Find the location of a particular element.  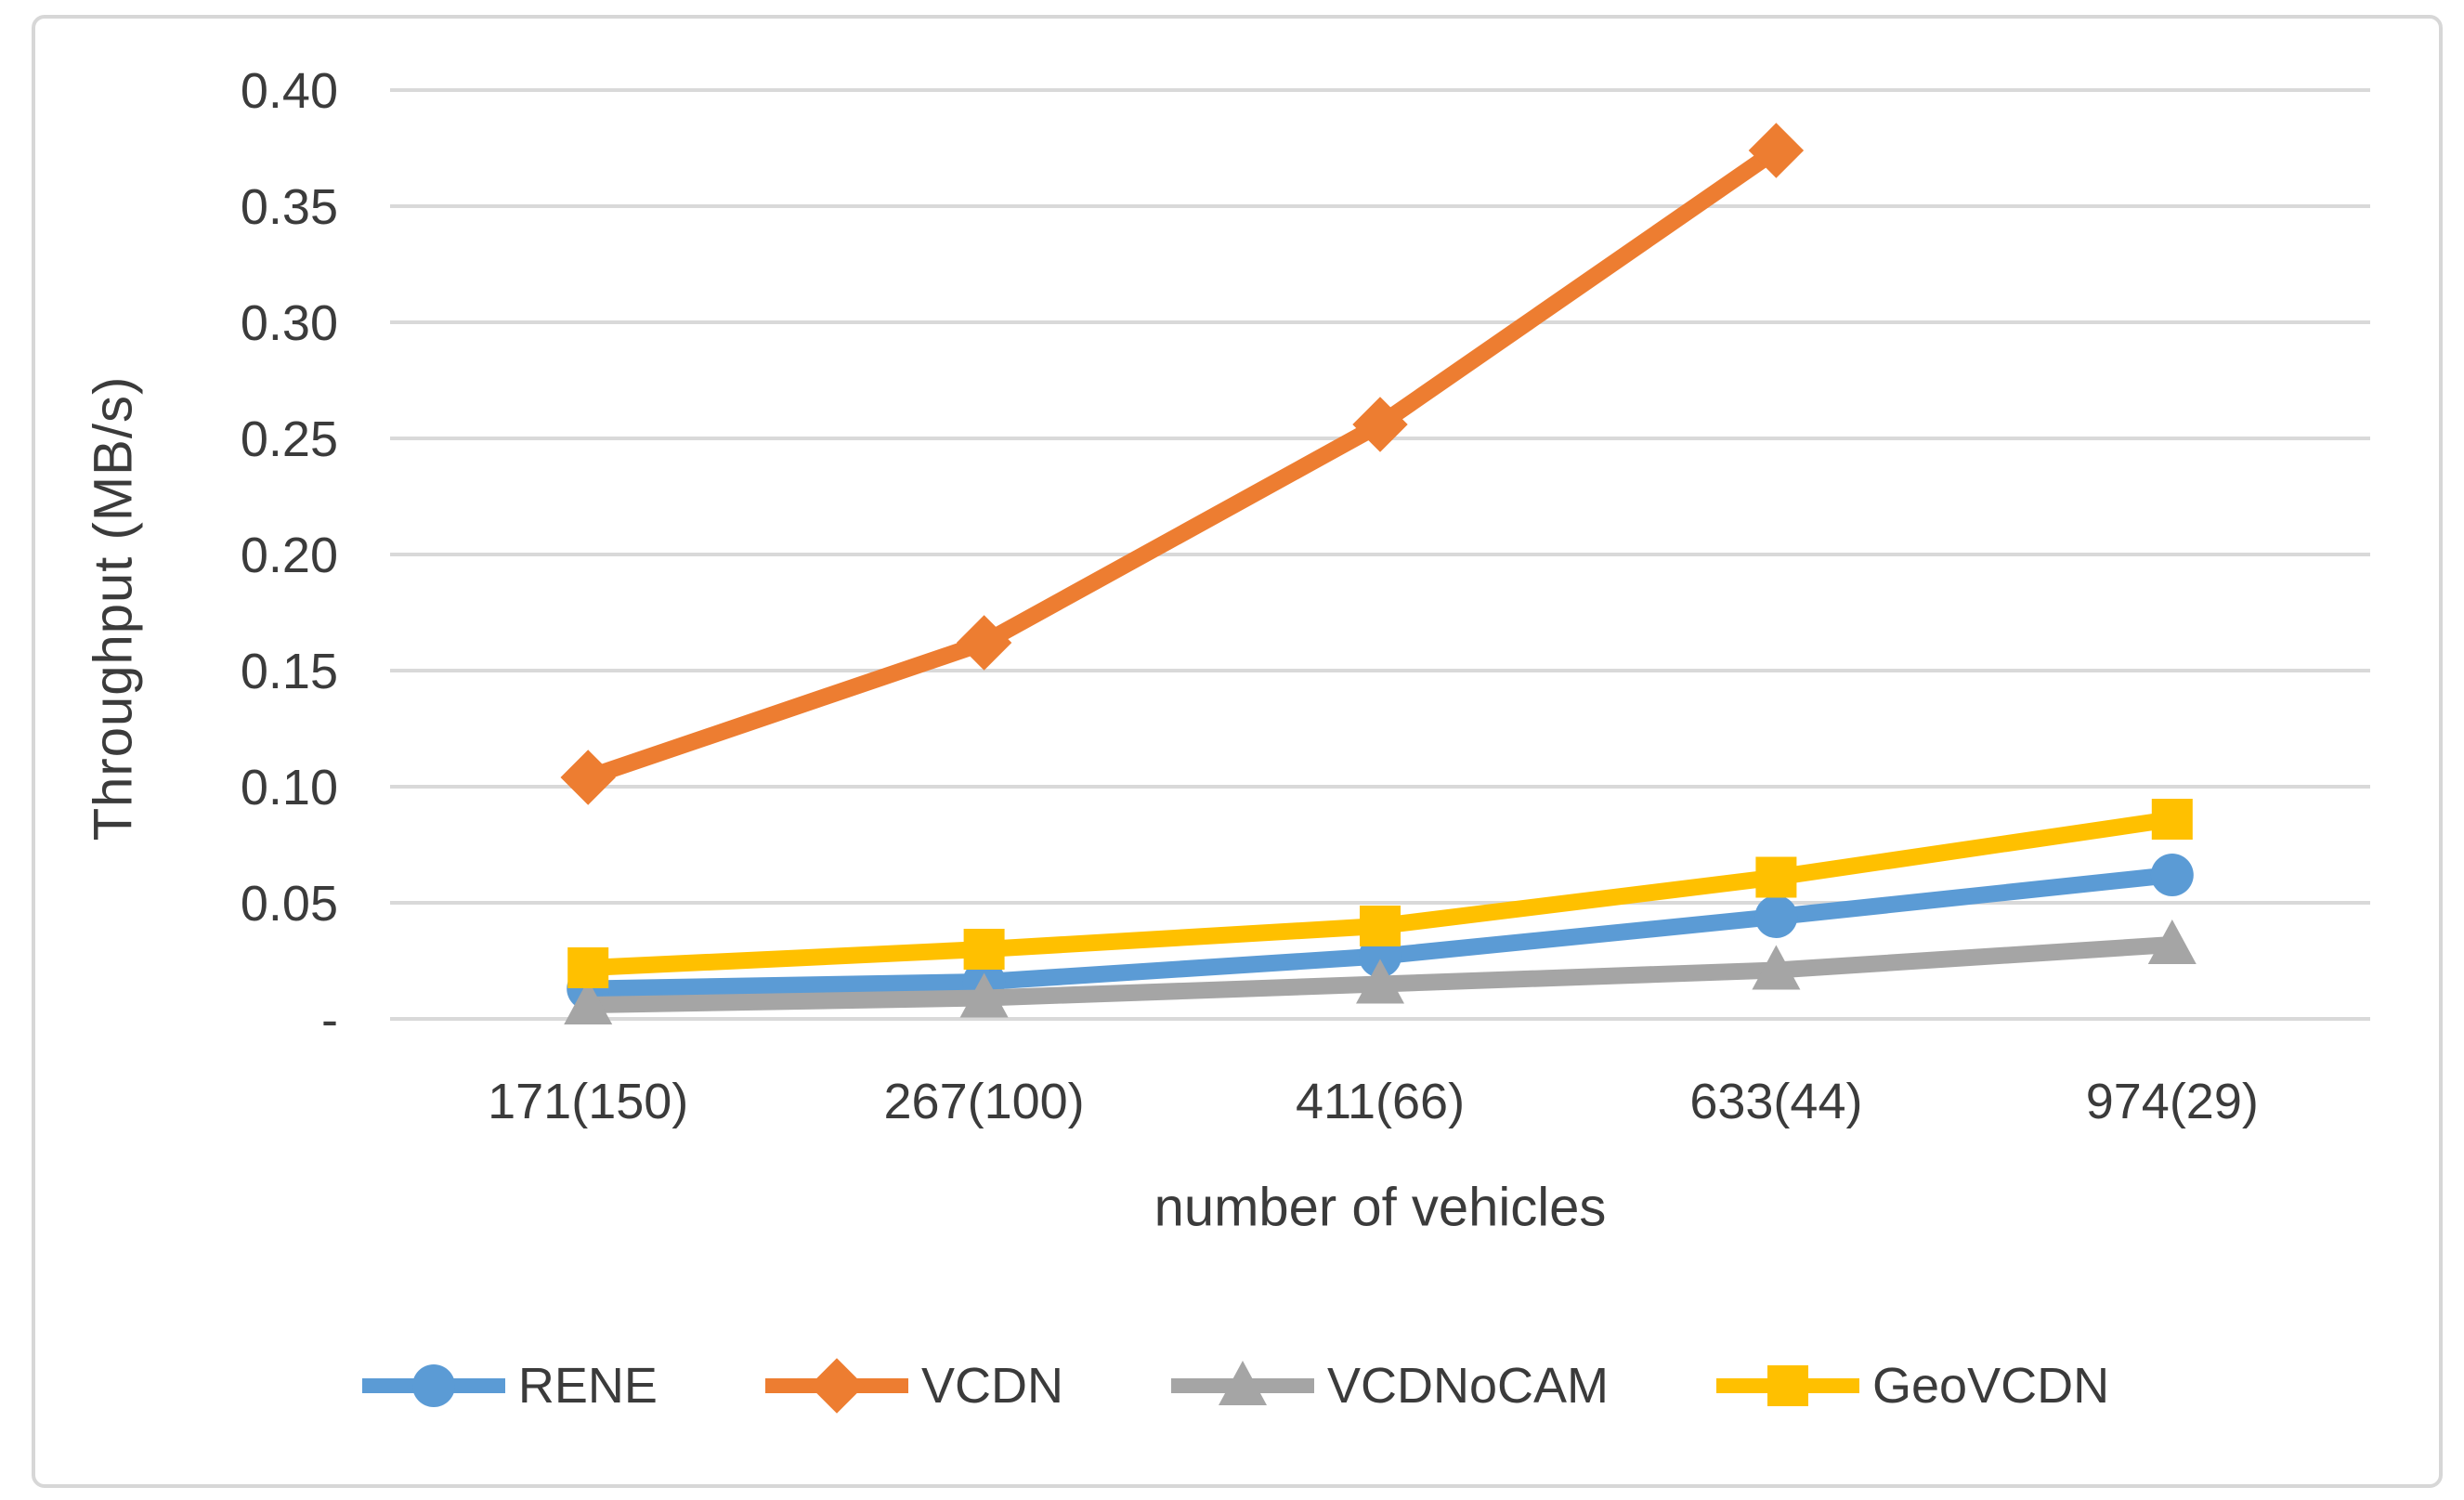

x-axis-tick-label: 267(100) is located at coordinates (984, 1101).